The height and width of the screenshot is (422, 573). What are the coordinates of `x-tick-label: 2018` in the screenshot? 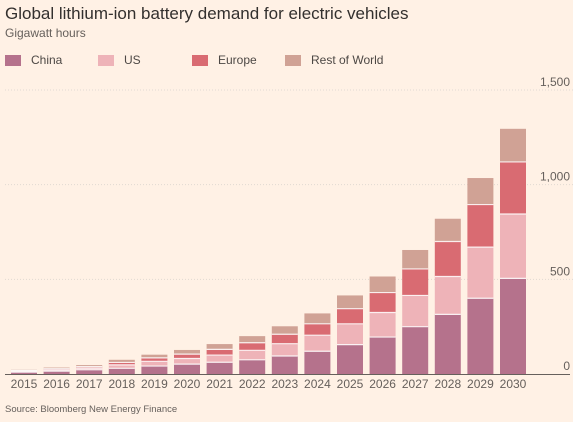 It's located at (121, 384).